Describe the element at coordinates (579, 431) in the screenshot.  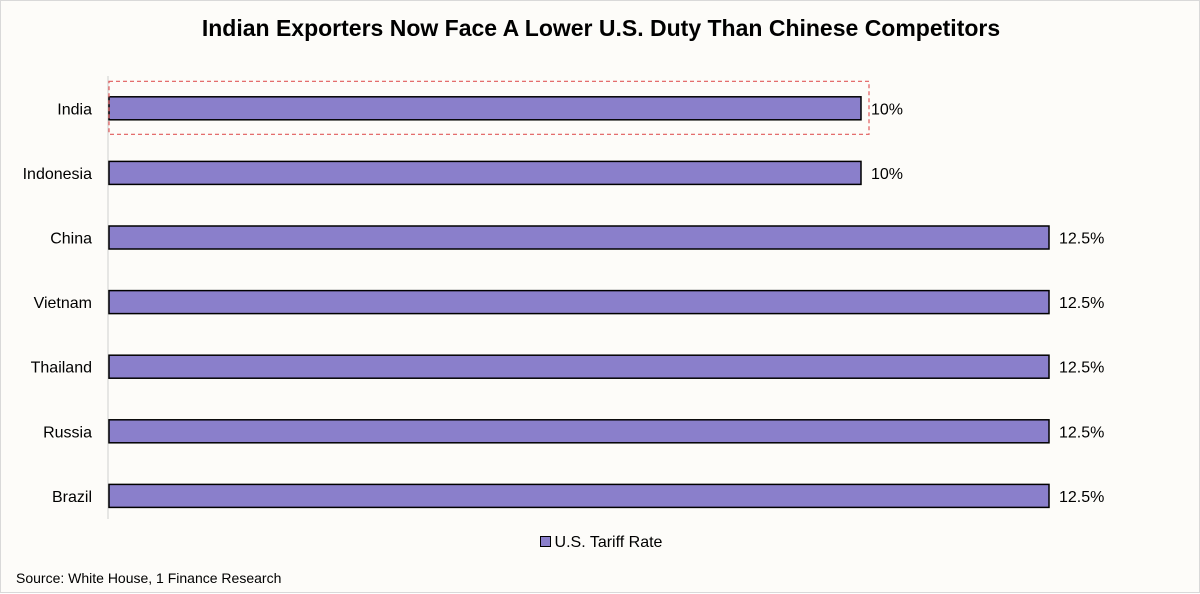
I see `bar-russia` at that location.